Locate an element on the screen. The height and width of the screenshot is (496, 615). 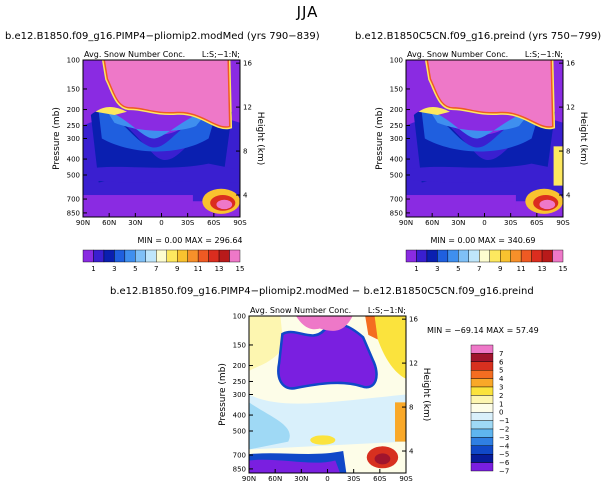
colorbar-label: 11 is located at coordinates (198, 269).